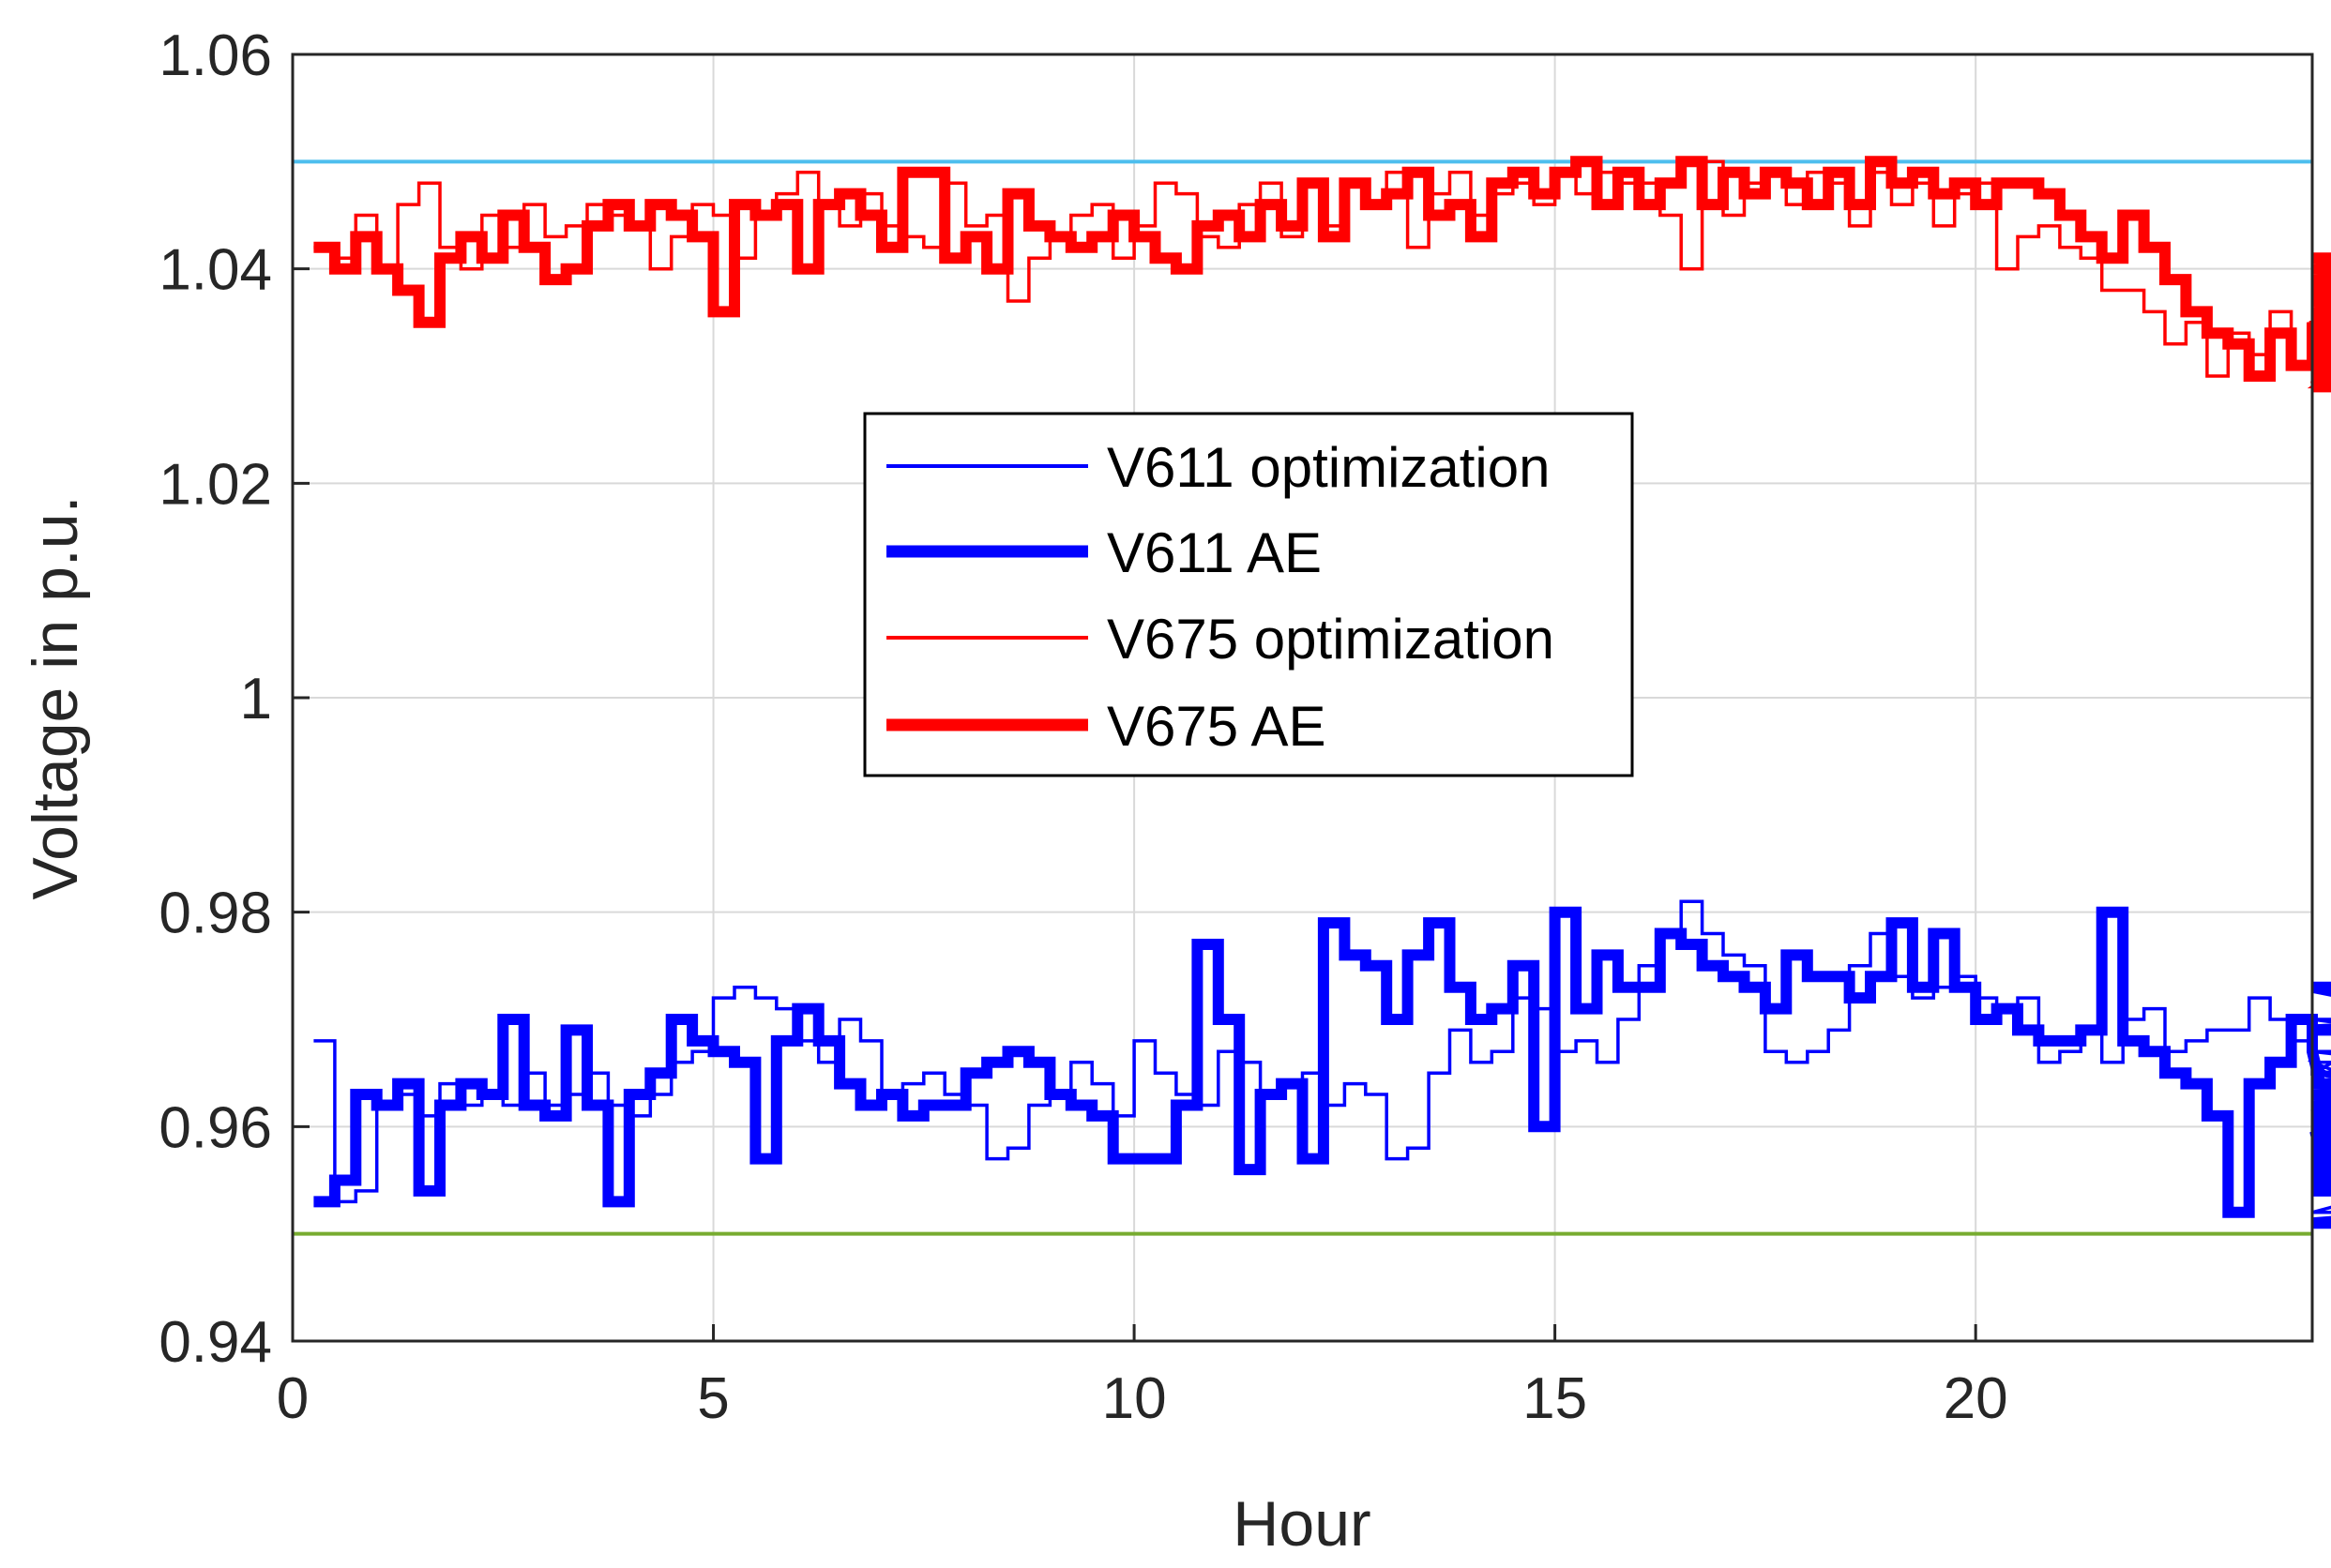  I want to click on legend-label-v675-optimization: V675 optimization, so click(1330, 639).